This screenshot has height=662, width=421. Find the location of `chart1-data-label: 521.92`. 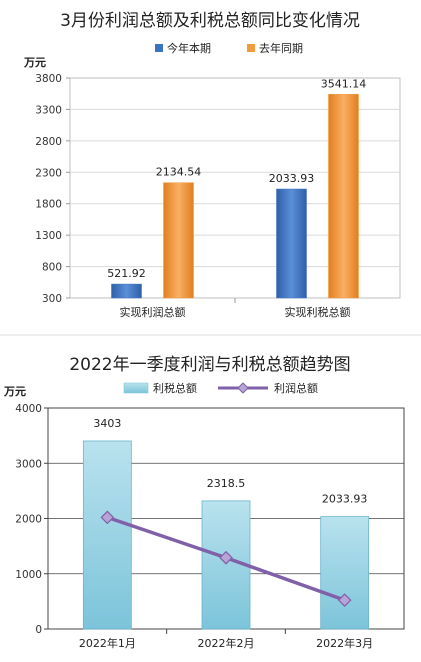

chart1-data-label: 521.92 is located at coordinates (126, 273).